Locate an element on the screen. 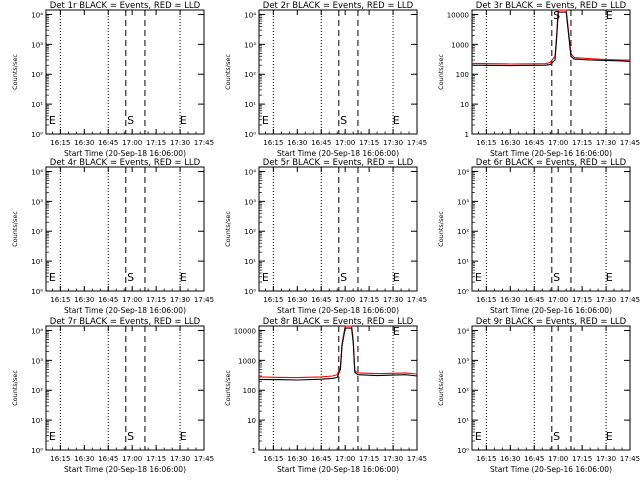  y-tick-label: 10 is located at coordinates (251, 421).